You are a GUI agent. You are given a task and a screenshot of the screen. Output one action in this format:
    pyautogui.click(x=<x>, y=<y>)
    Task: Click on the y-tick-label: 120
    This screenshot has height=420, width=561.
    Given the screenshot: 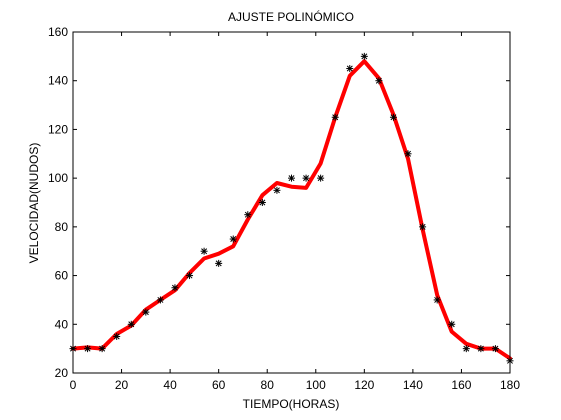 What is the action you would take?
    pyautogui.click(x=58, y=129)
    